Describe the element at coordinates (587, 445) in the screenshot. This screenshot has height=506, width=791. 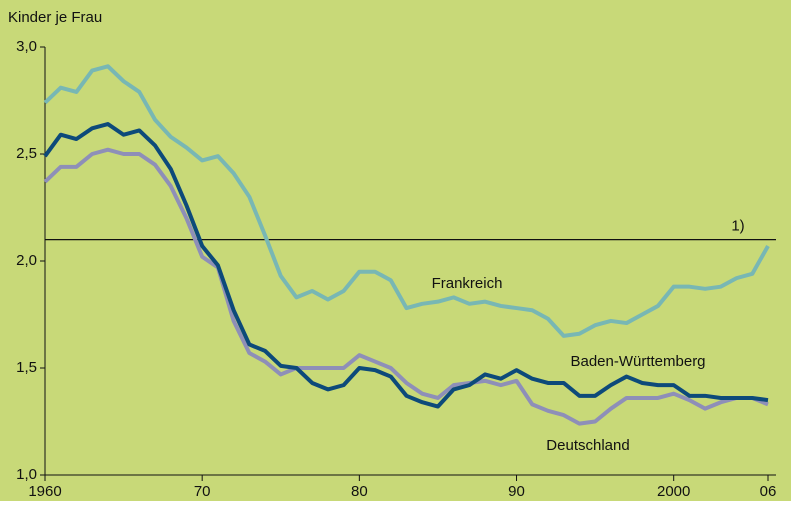
I see `series-label: Deutschland` at that location.